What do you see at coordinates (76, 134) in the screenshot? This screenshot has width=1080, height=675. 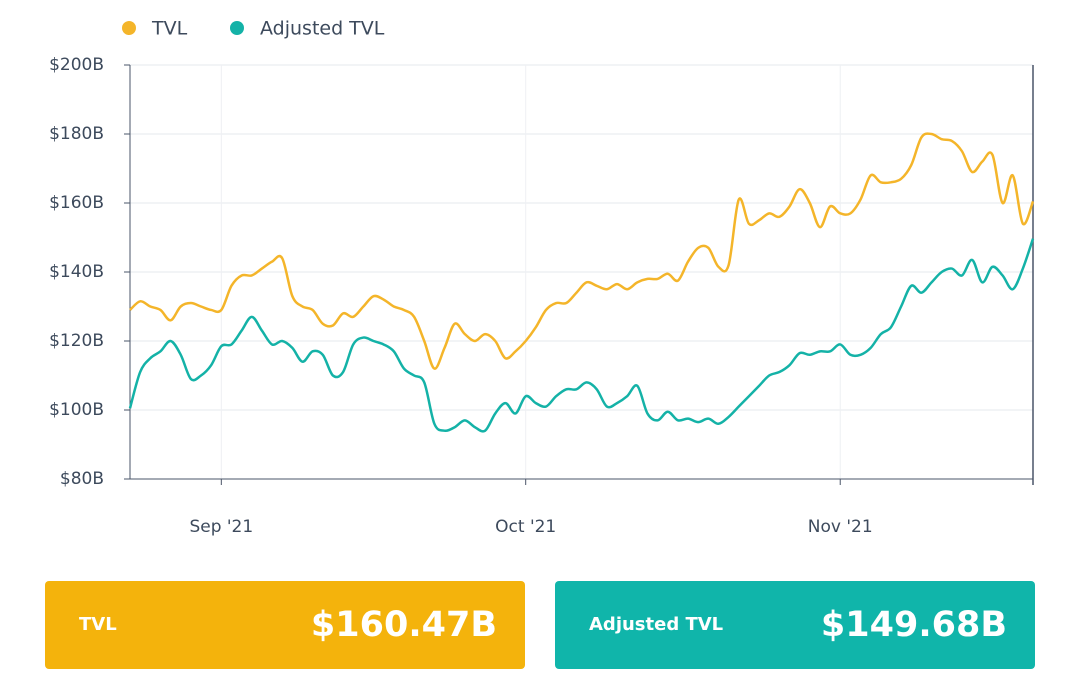 I see `y-tick-label: $180B` at bounding box center [76, 134].